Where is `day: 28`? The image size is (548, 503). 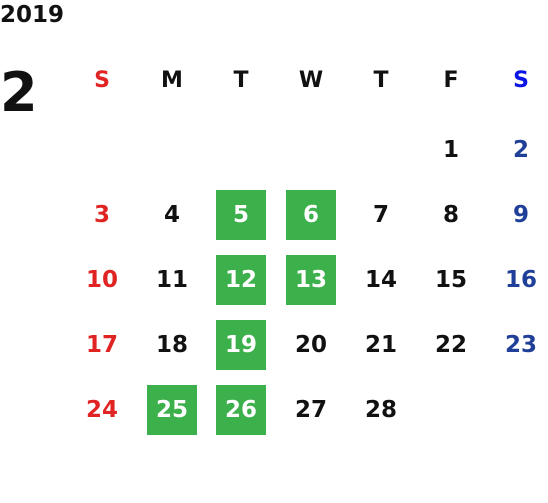 day: 28 is located at coordinates (380, 410).